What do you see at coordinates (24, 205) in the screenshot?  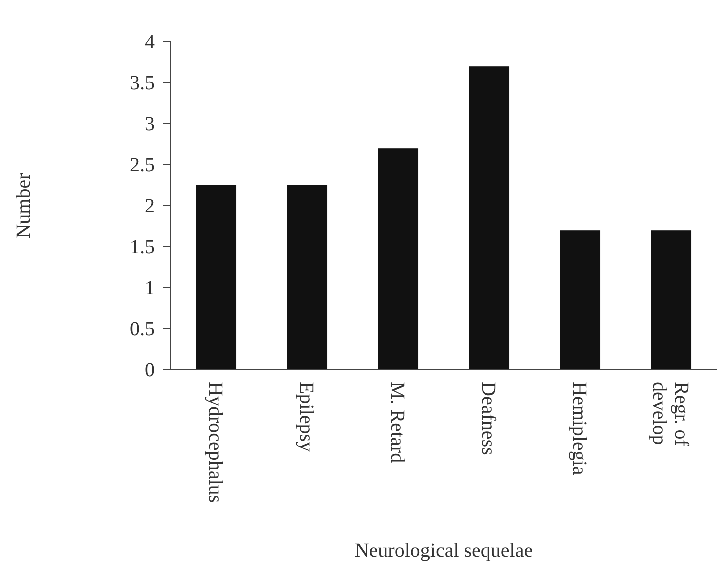 I see `y-axis-title: Number` at bounding box center [24, 205].